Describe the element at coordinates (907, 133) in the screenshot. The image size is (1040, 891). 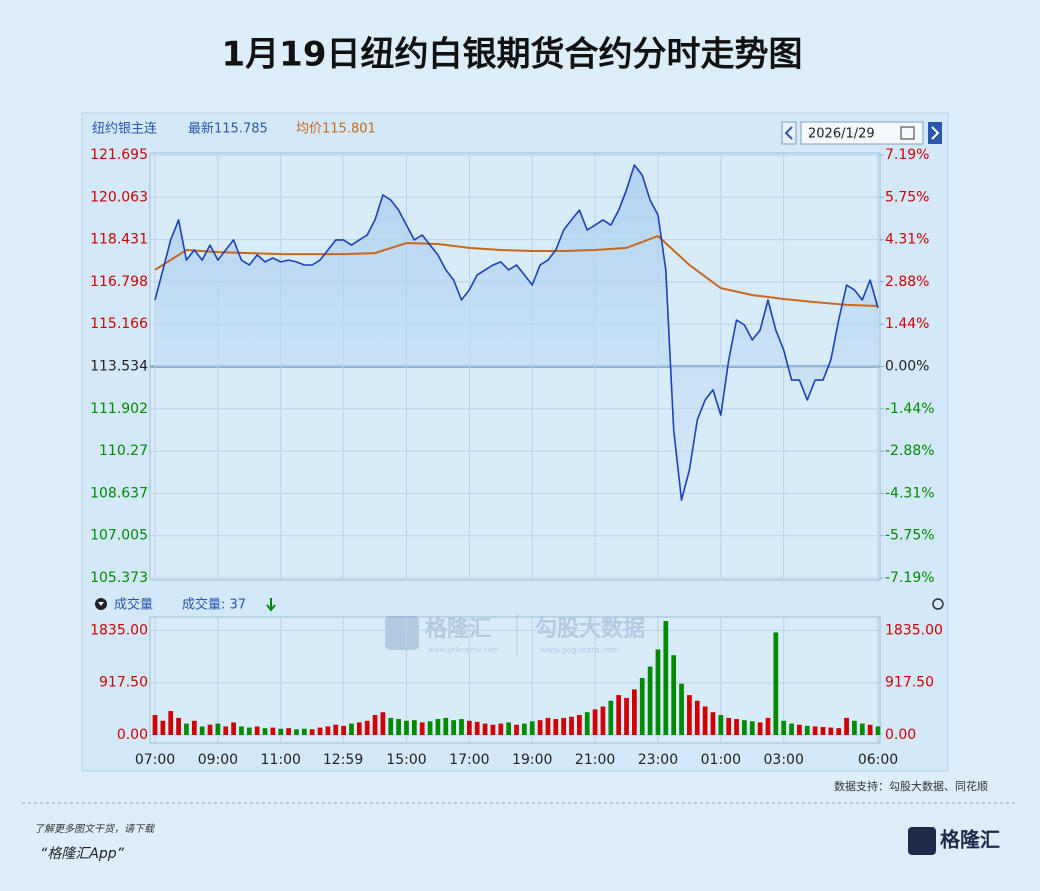
I see `calendar-icon` at that location.